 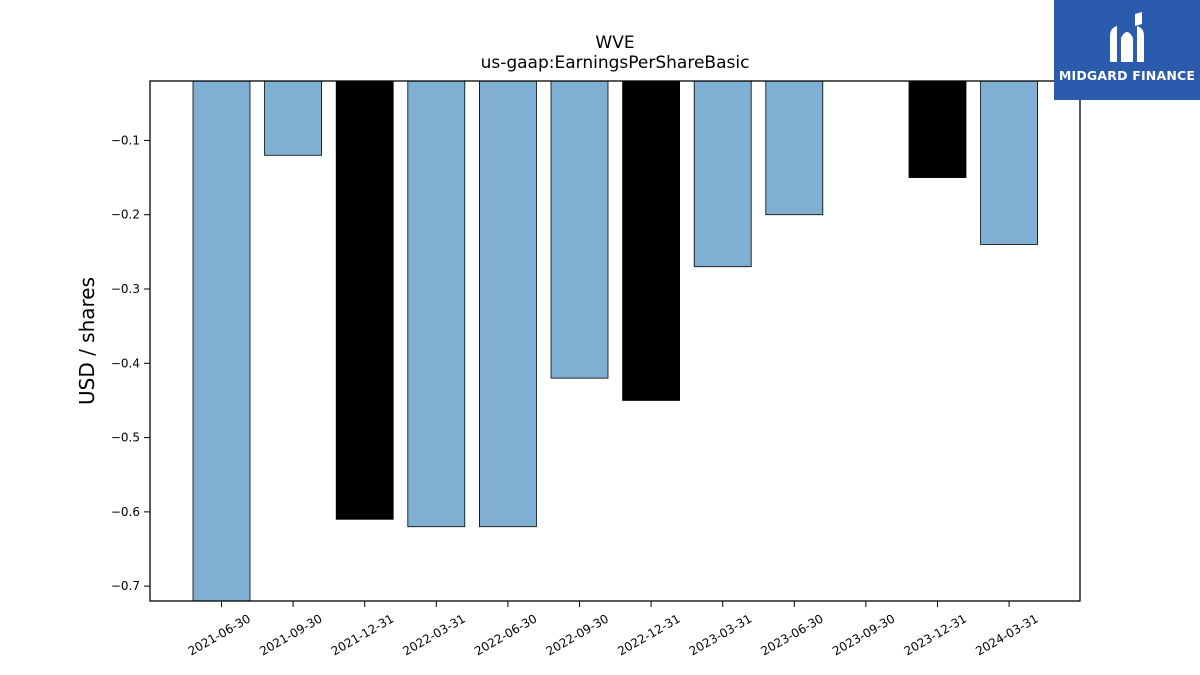 I want to click on x-tick-label: 2023-06-30, so click(x=791, y=634).